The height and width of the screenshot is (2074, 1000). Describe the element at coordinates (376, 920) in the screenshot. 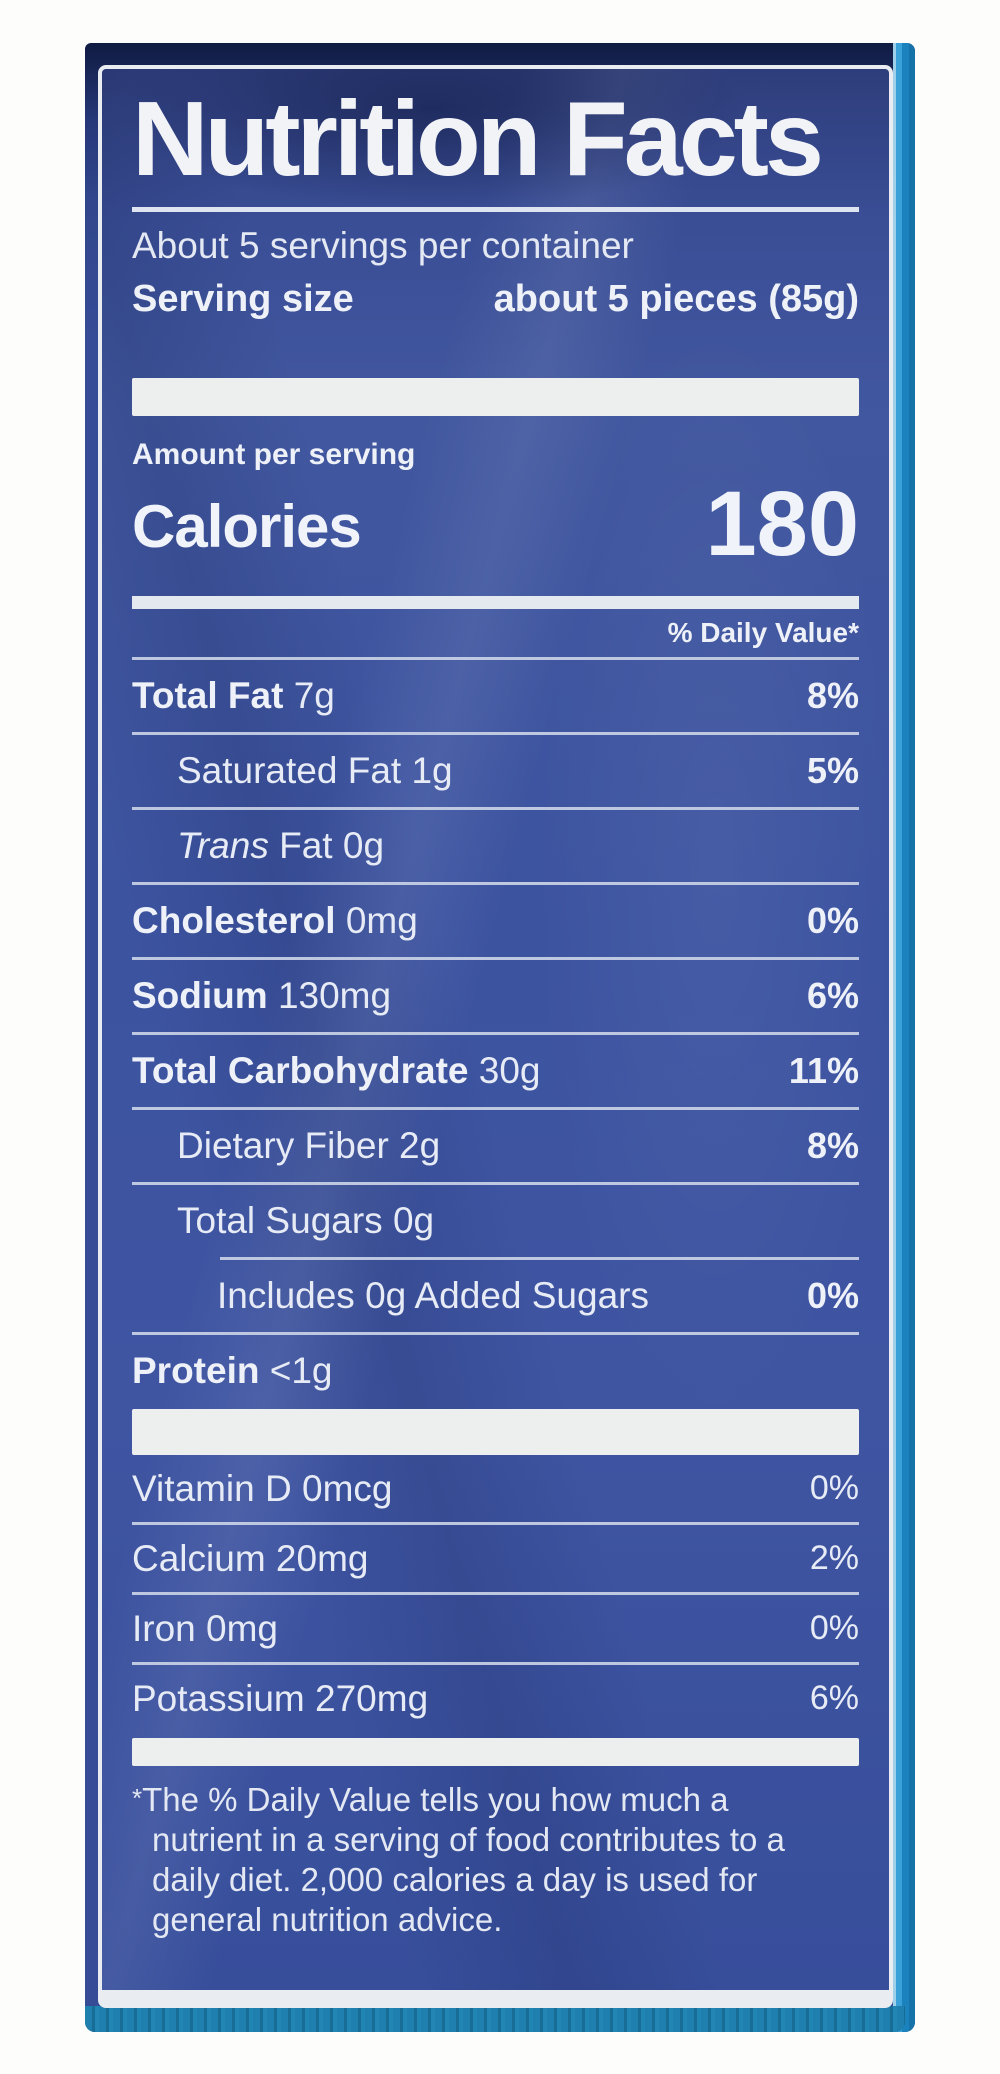

I see `nutrient-amount: 0mg` at that location.